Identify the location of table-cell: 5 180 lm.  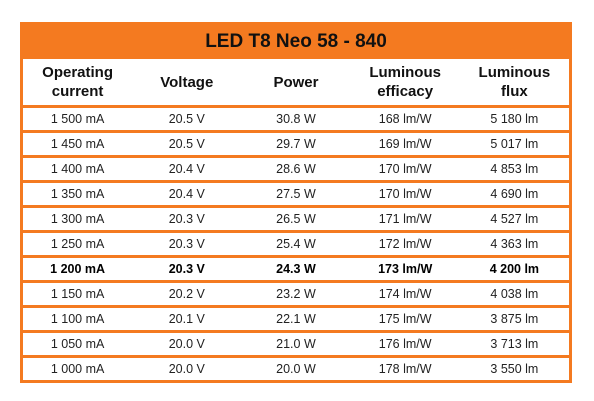
(514, 119).